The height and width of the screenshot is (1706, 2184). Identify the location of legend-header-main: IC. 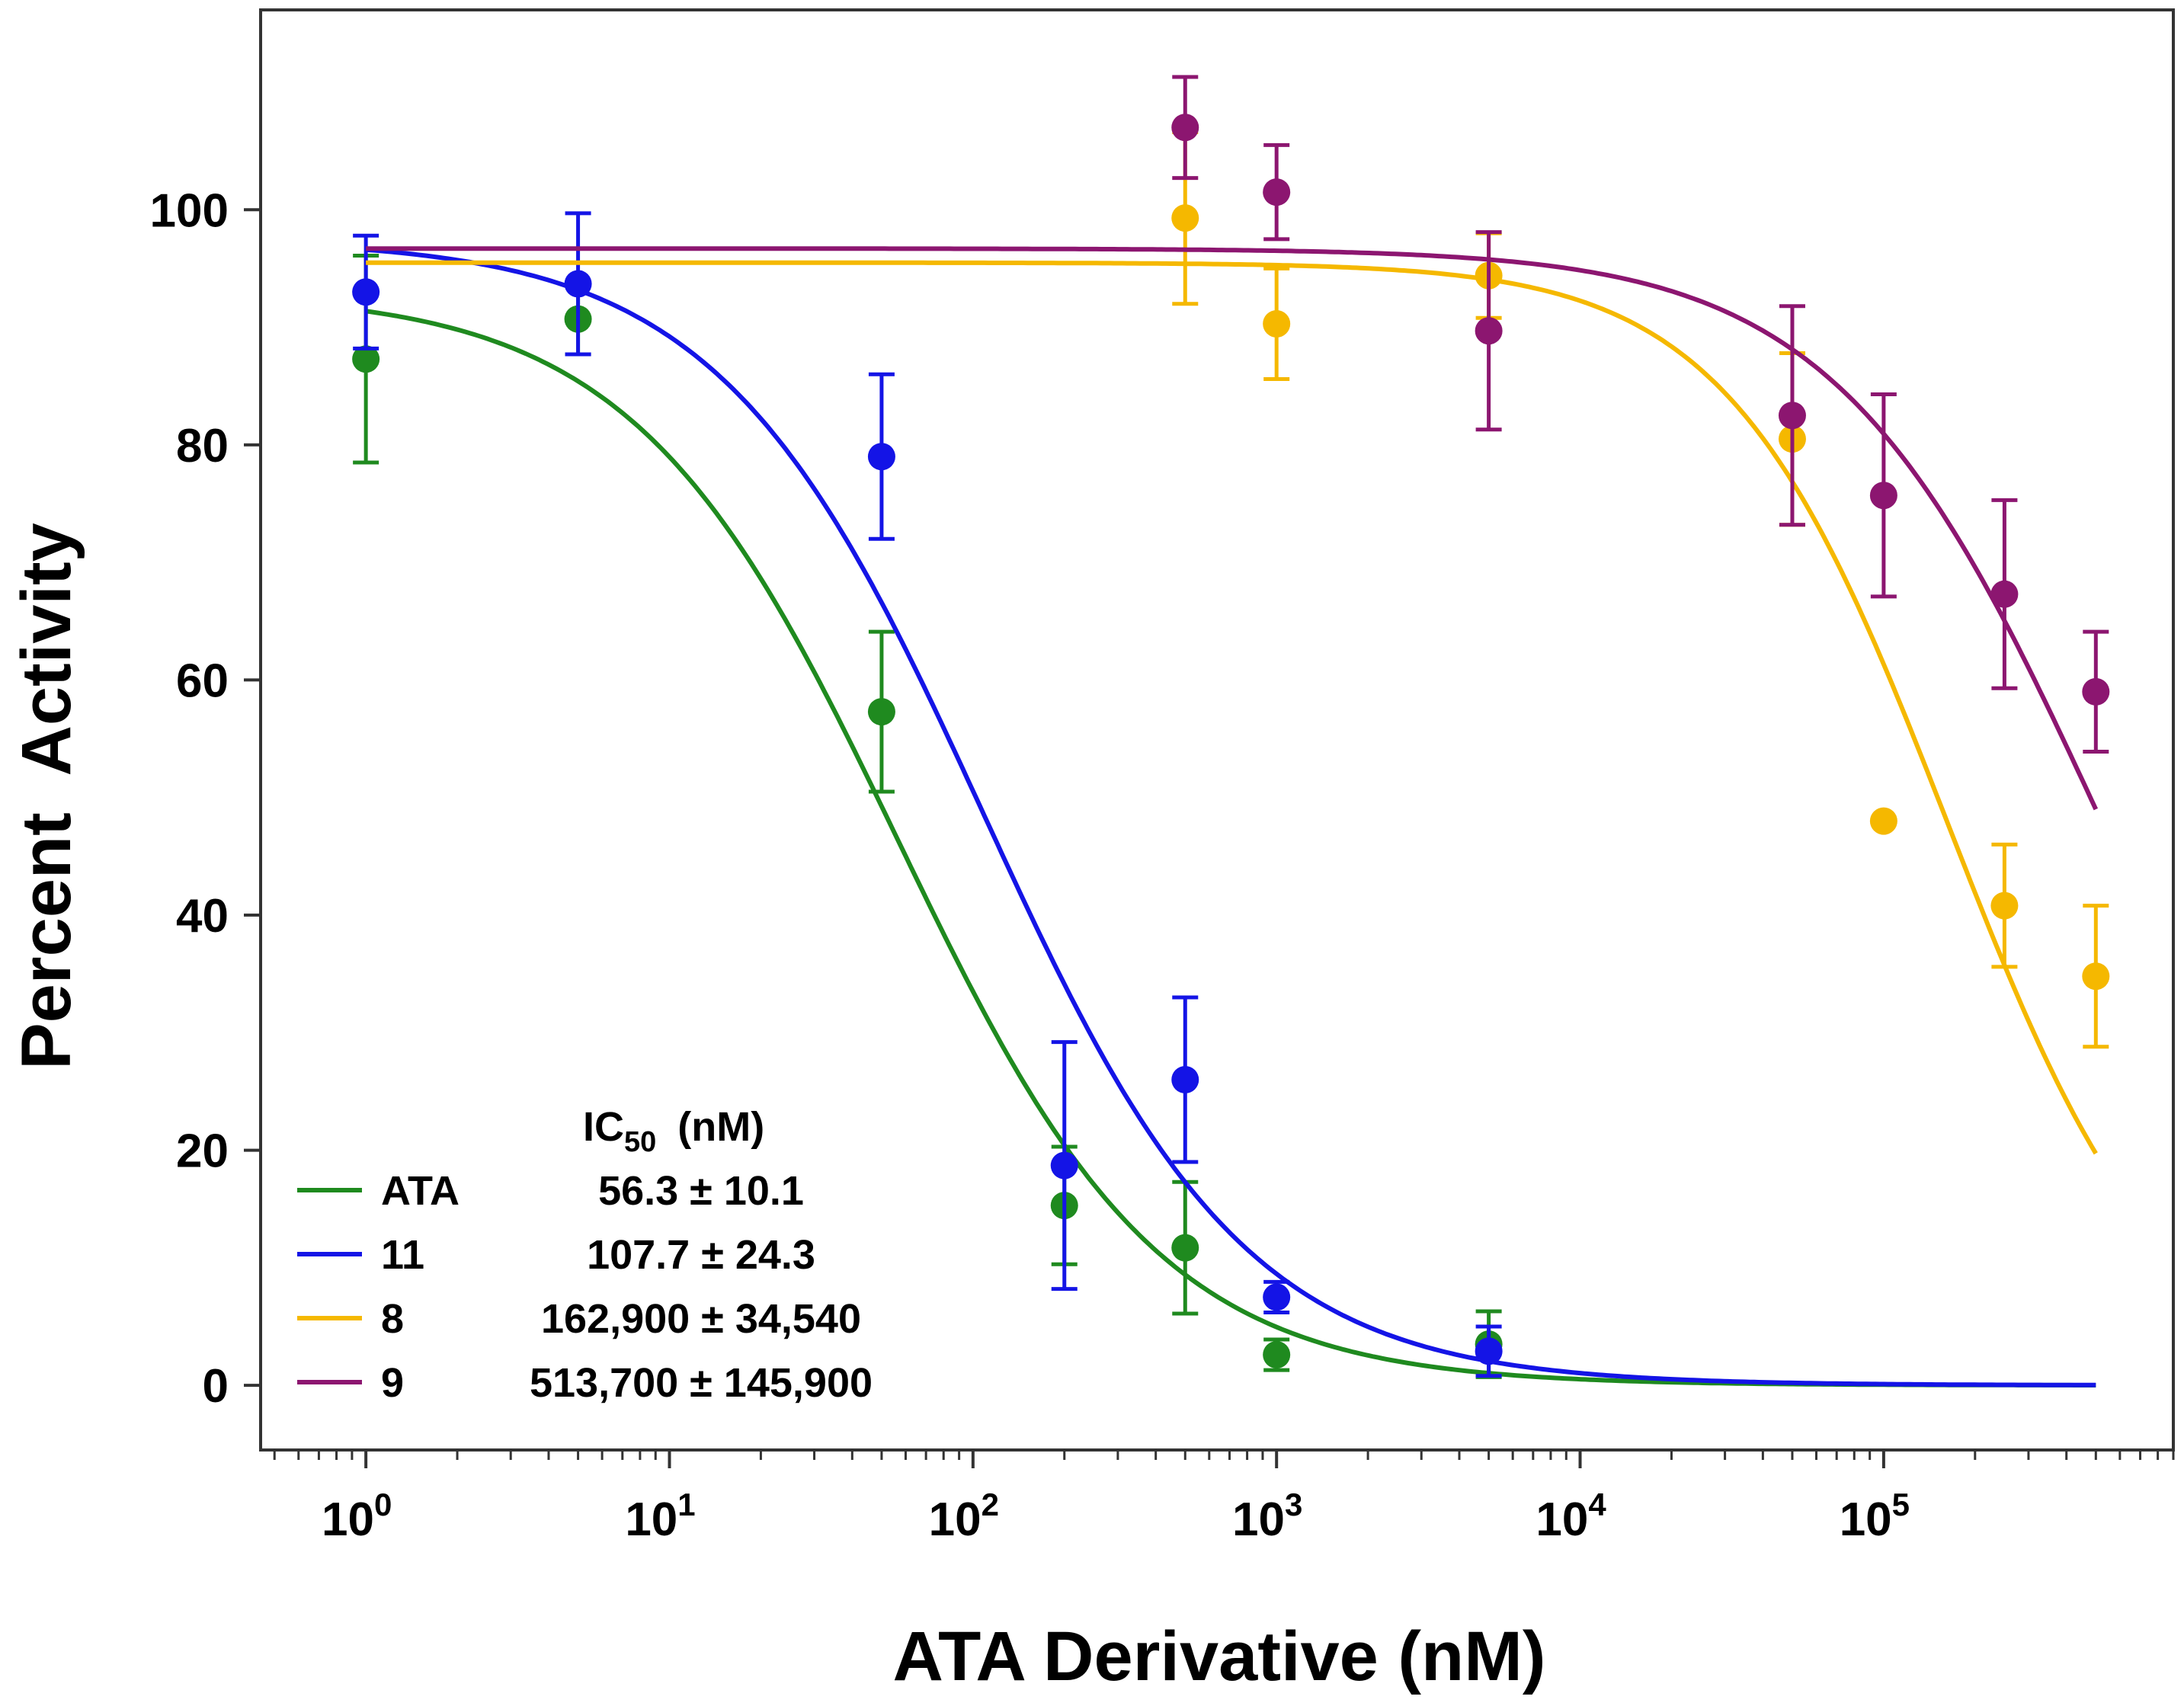
(603, 1127).